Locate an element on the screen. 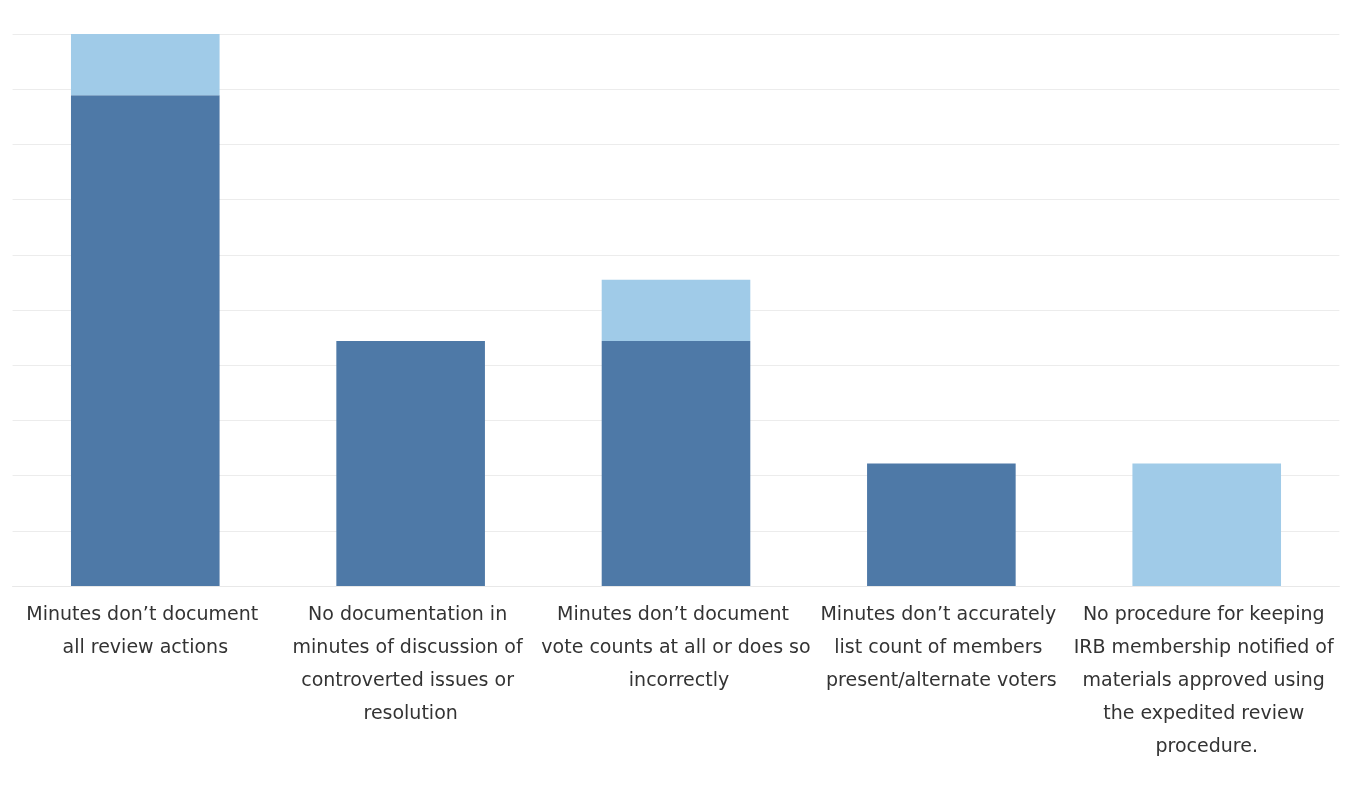 The width and height of the screenshot is (1352, 794). x-tick-label: Minutes don’t document vote counts at all or does so incorrectly is located at coordinates (676, 645).